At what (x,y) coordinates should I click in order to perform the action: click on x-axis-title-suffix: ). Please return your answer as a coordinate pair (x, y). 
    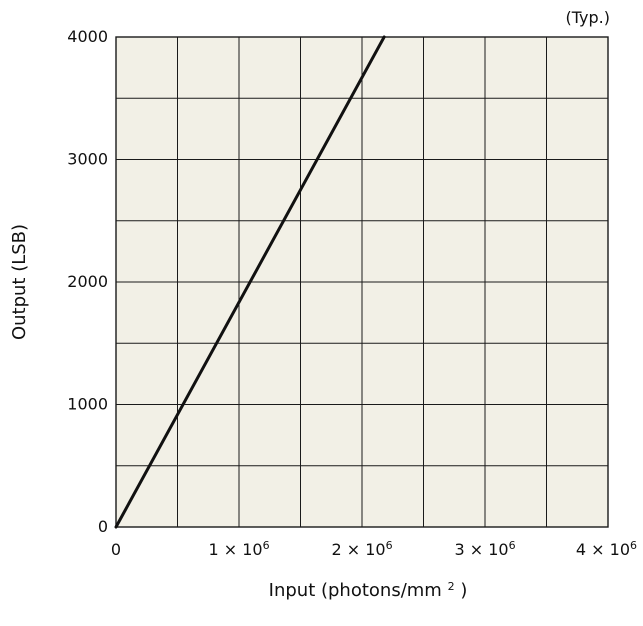
    Looking at the image, I should click on (463, 590).